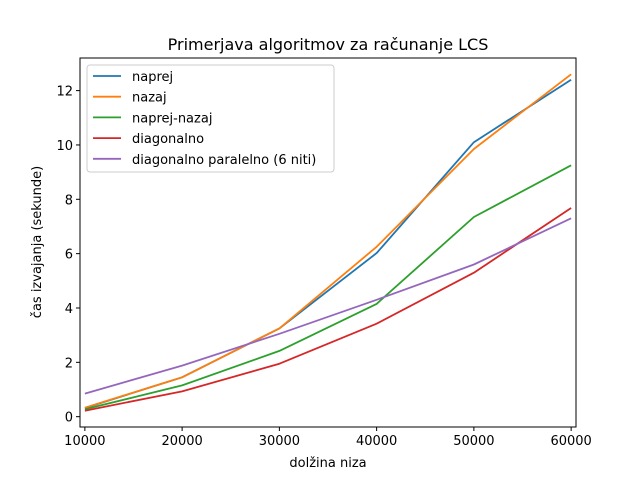 The width and height of the screenshot is (640, 480). Describe the element at coordinates (149, 98) in the screenshot. I see `legend-entry: nazaj` at that location.